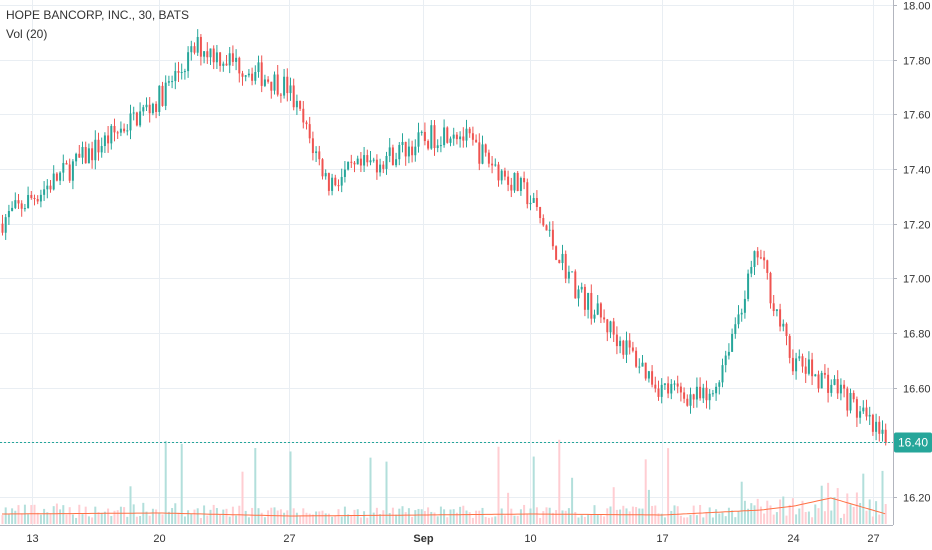 This screenshot has height=550, width=932. I want to click on last-price-box, so click(913, 442).